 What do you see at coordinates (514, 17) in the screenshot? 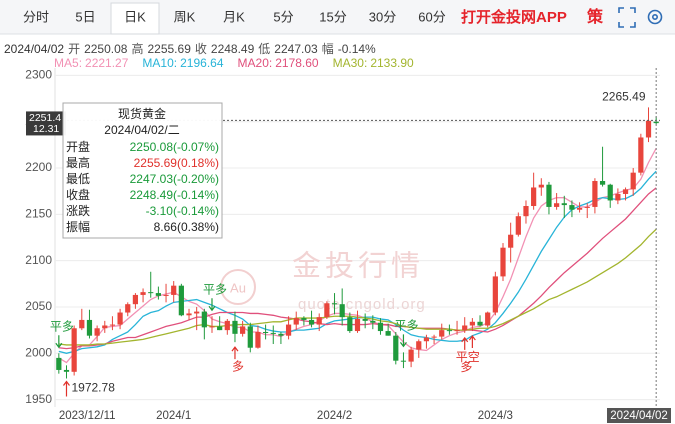
I see `app-link: 打开金投网APP` at bounding box center [514, 17].